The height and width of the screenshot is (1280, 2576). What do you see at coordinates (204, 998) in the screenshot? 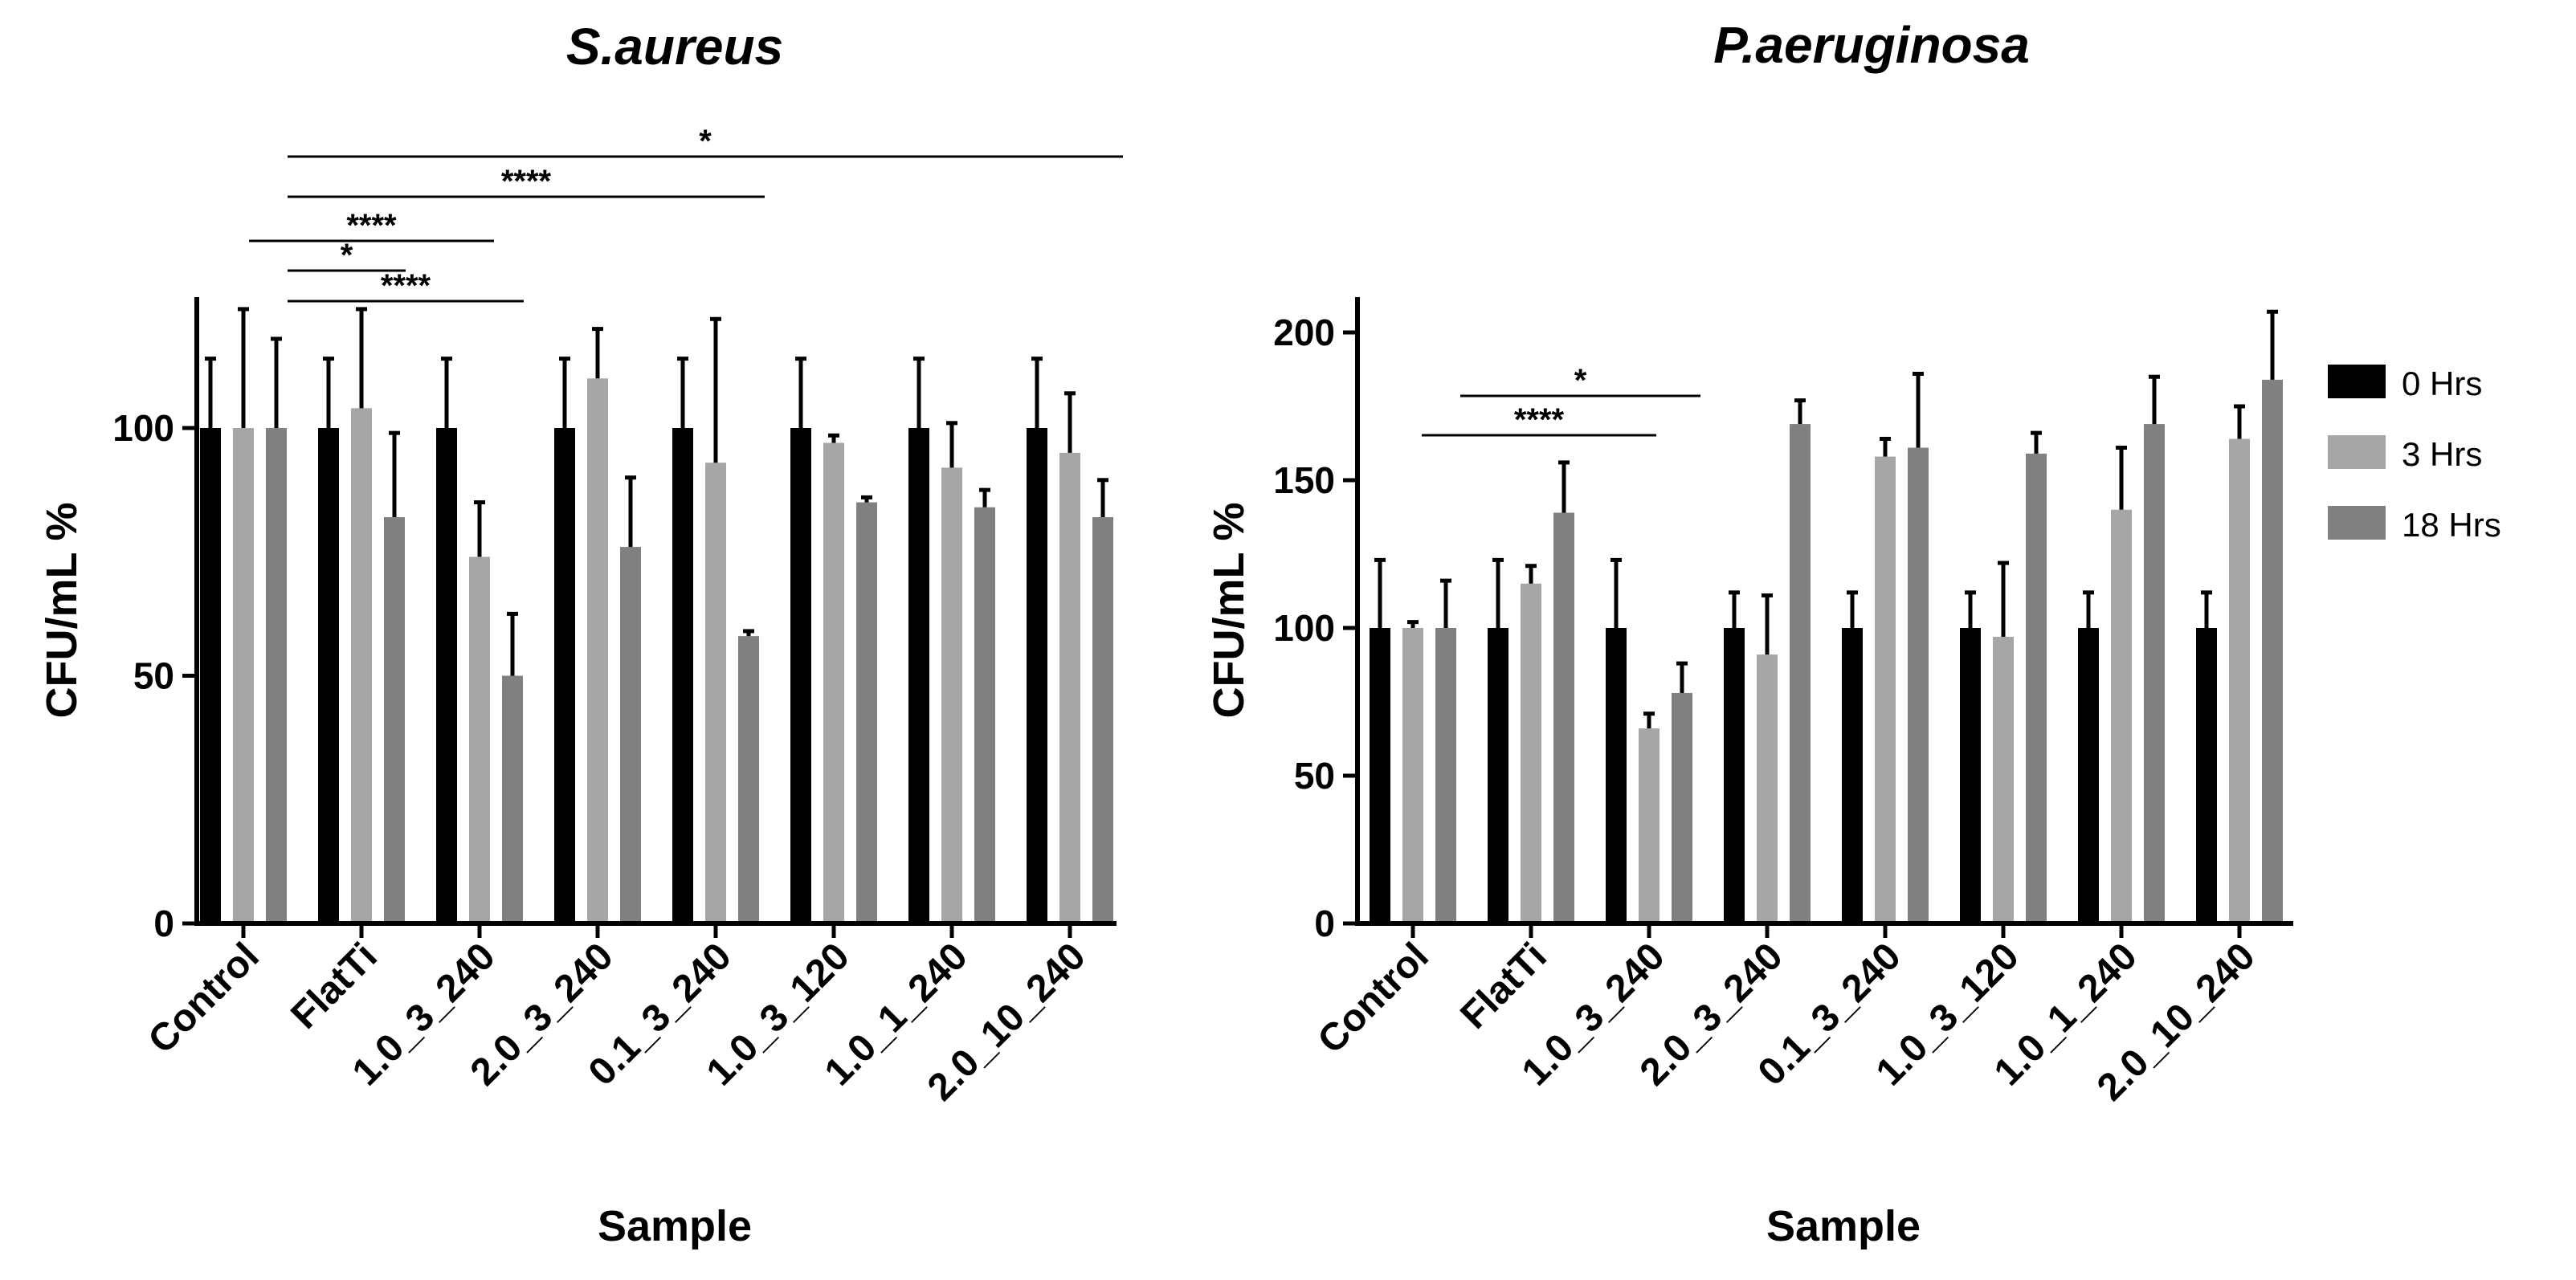
I see `chart1-x-tick-label-0: Control` at bounding box center [204, 998].